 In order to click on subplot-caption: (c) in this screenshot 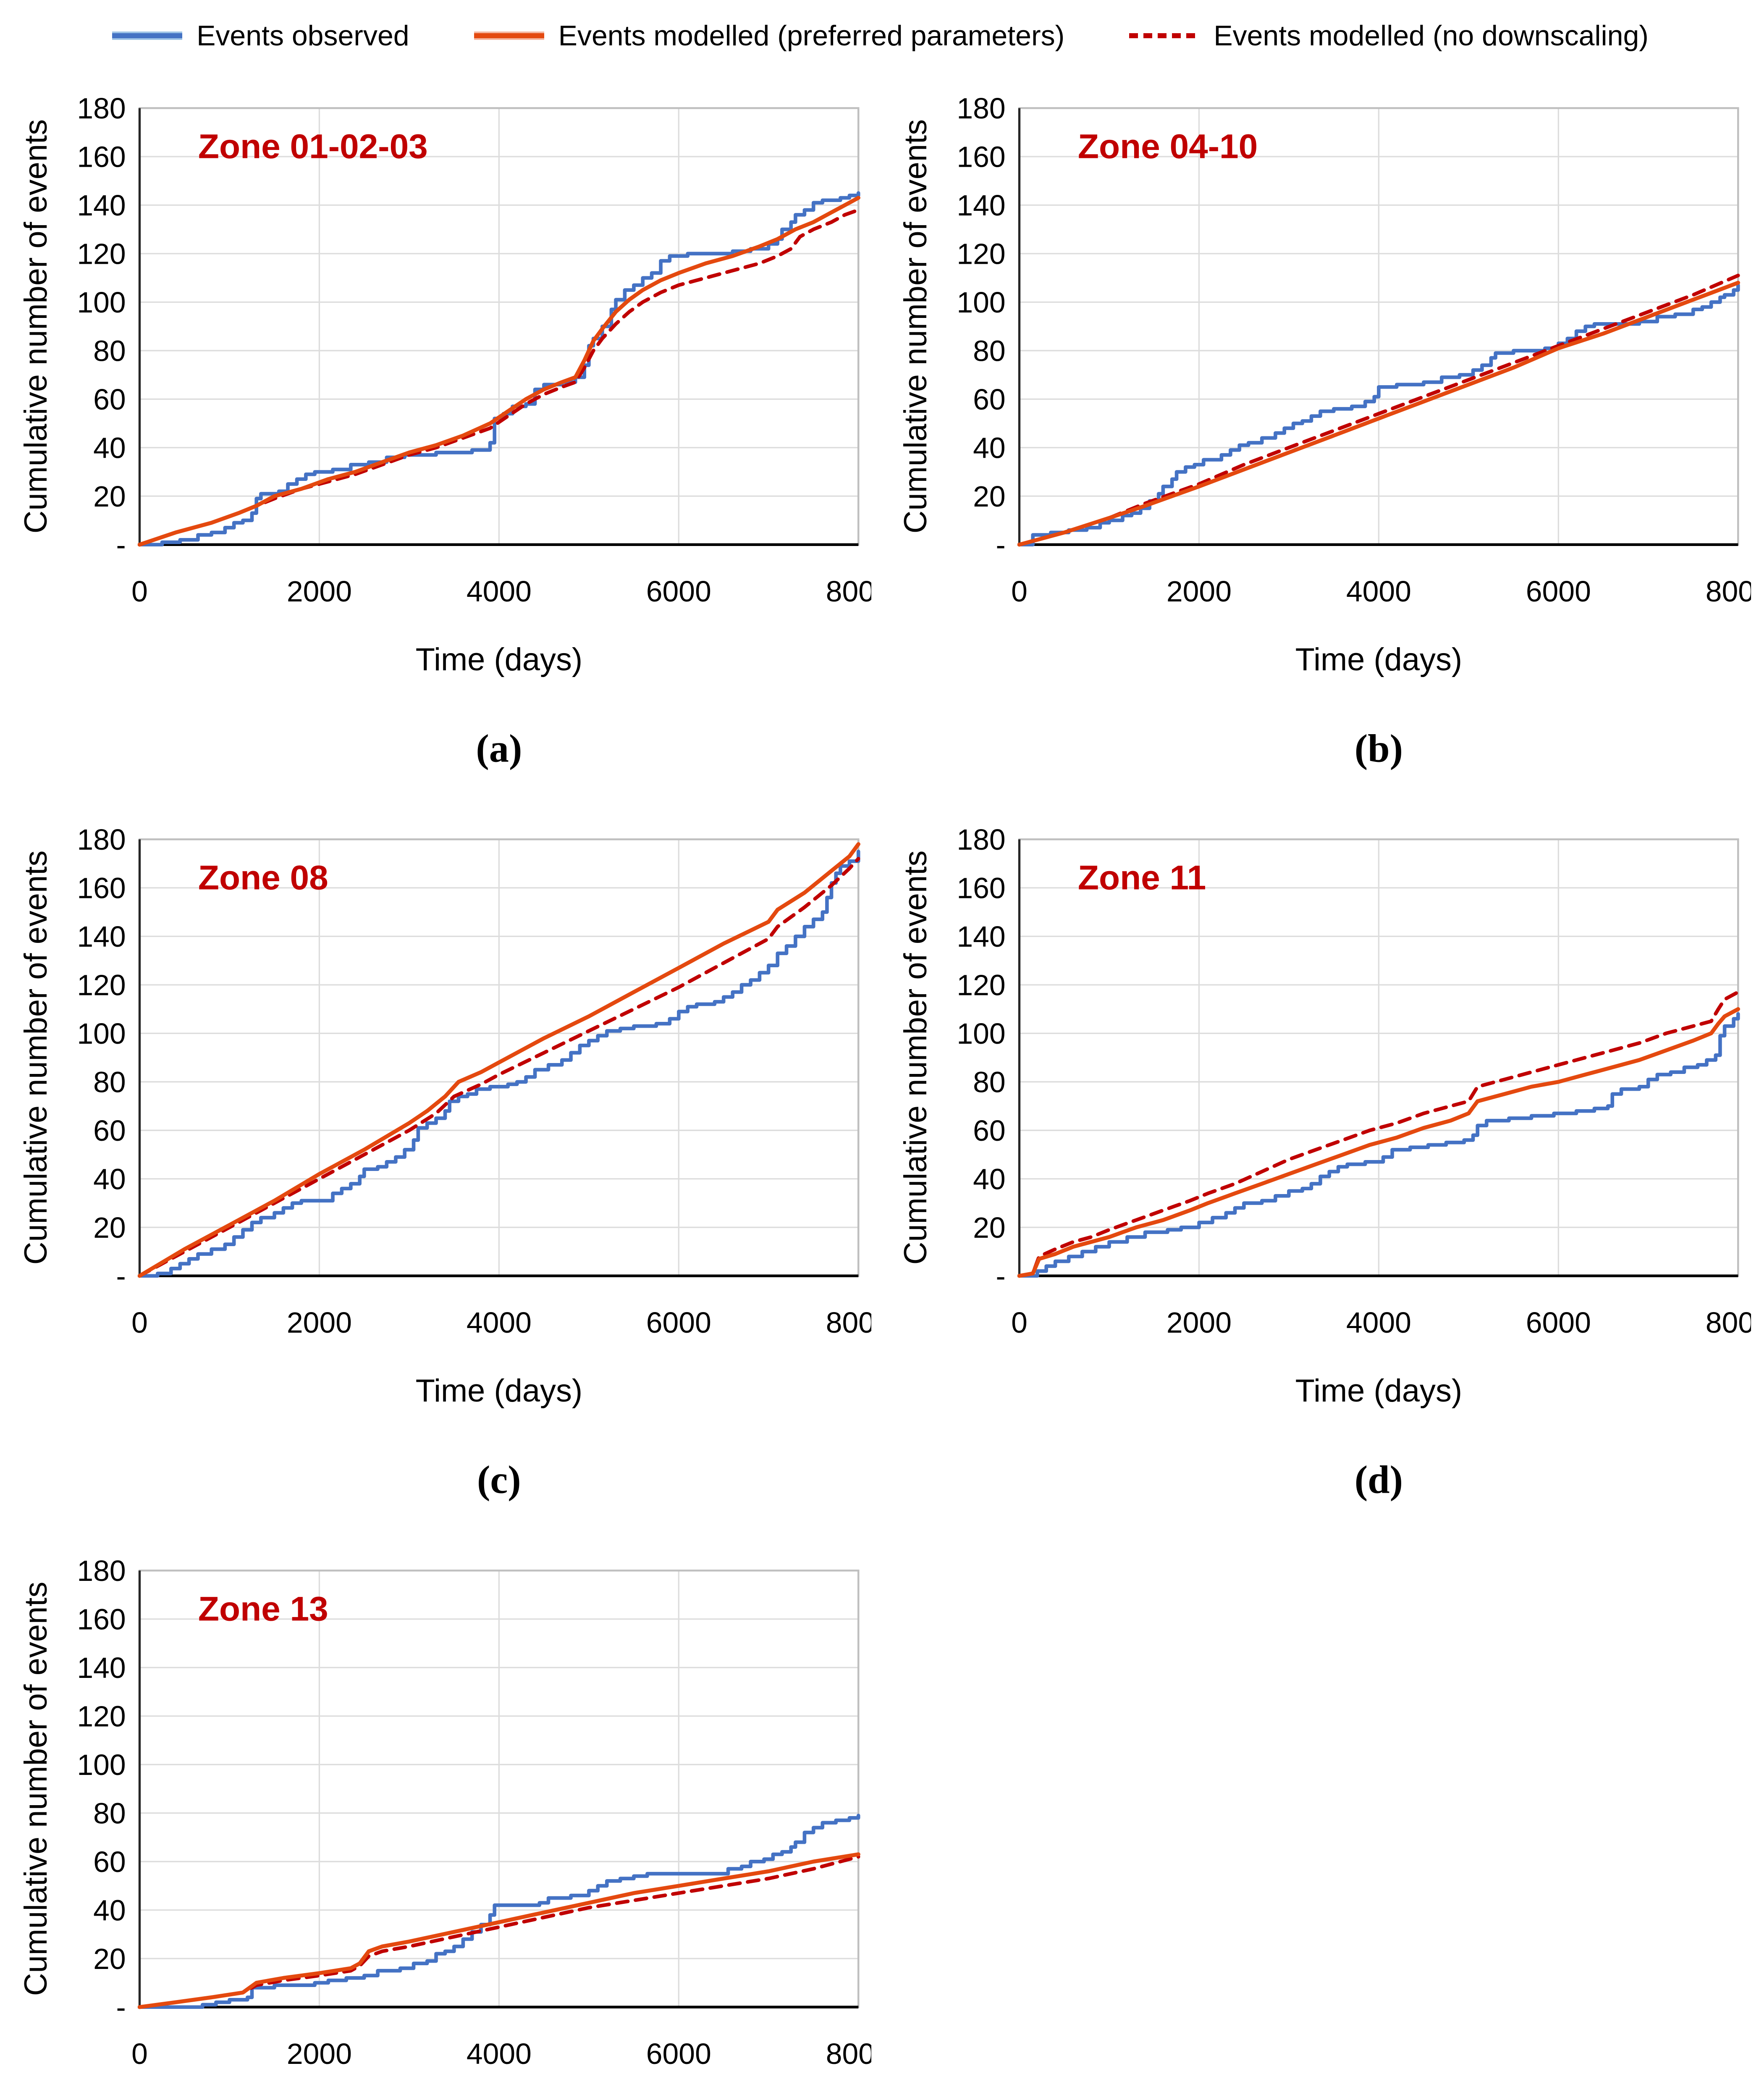, I will do `click(499, 1480)`.